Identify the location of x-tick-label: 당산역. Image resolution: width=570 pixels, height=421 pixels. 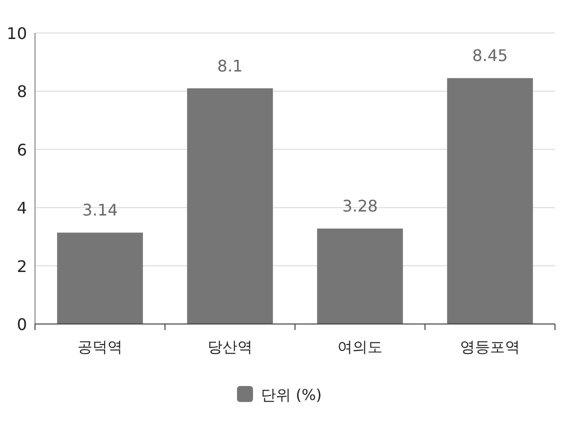
(230, 347).